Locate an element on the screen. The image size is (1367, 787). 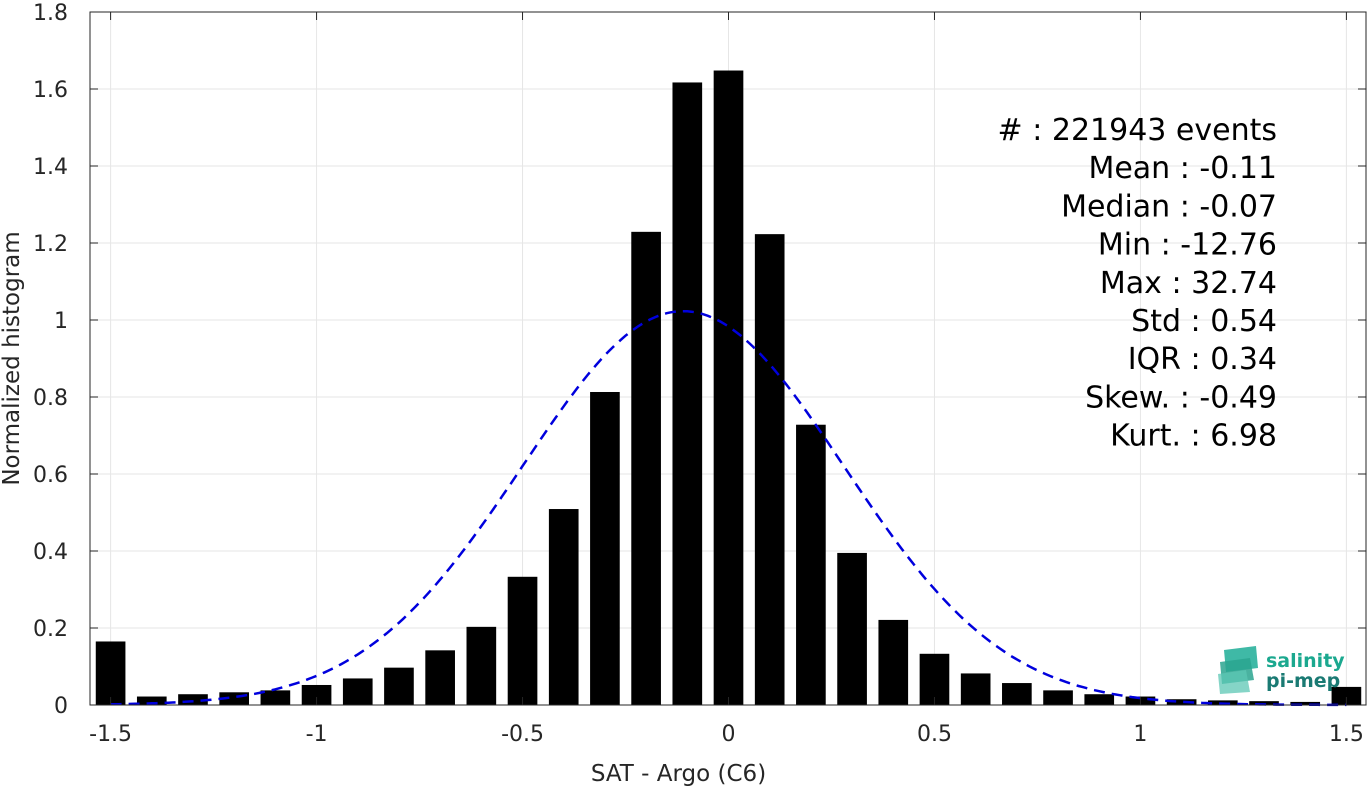
y-tick-label: 1.6 is located at coordinates (50, 90).